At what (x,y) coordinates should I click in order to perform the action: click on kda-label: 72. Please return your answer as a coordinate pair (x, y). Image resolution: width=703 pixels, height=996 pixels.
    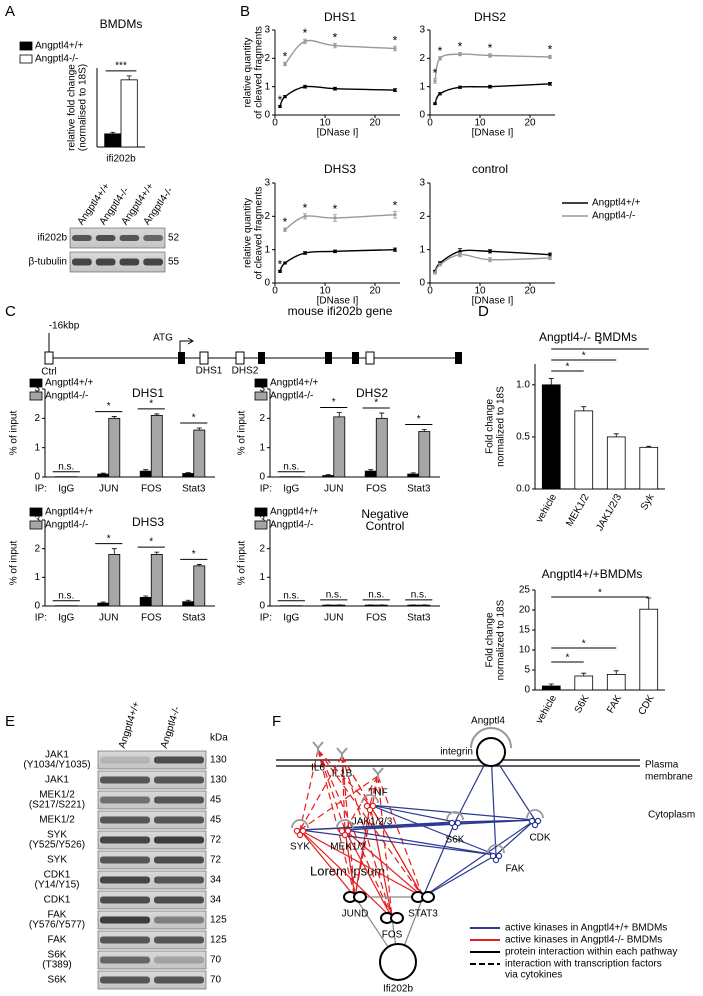
    Looking at the image, I should click on (216, 860).